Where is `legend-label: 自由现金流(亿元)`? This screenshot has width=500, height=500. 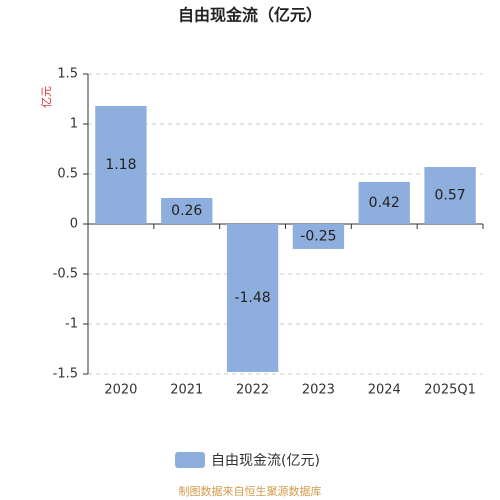 legend-label: 自由现金流(亿元) is located at coordinates (265, 461).